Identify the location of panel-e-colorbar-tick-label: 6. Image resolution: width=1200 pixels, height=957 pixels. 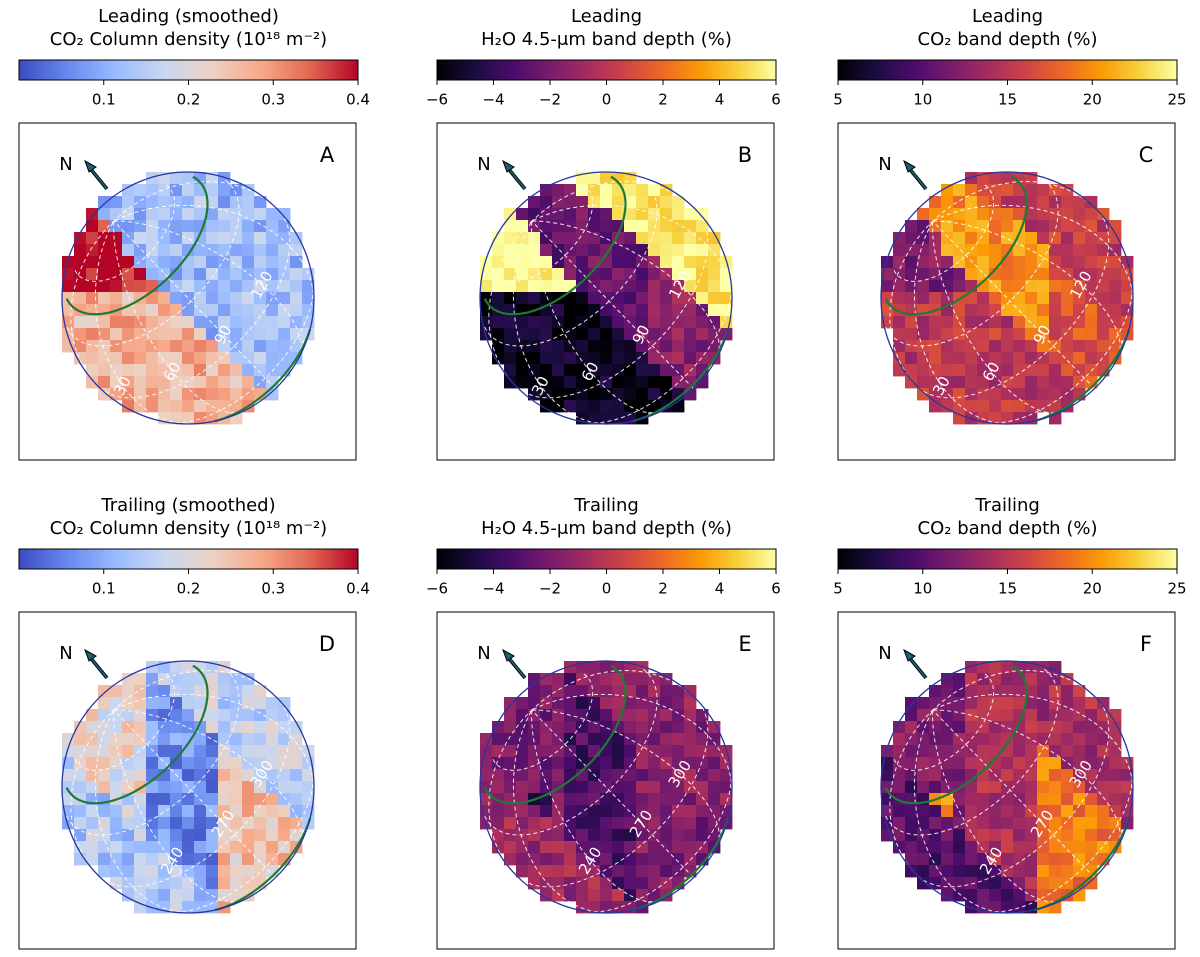
(776, 589).